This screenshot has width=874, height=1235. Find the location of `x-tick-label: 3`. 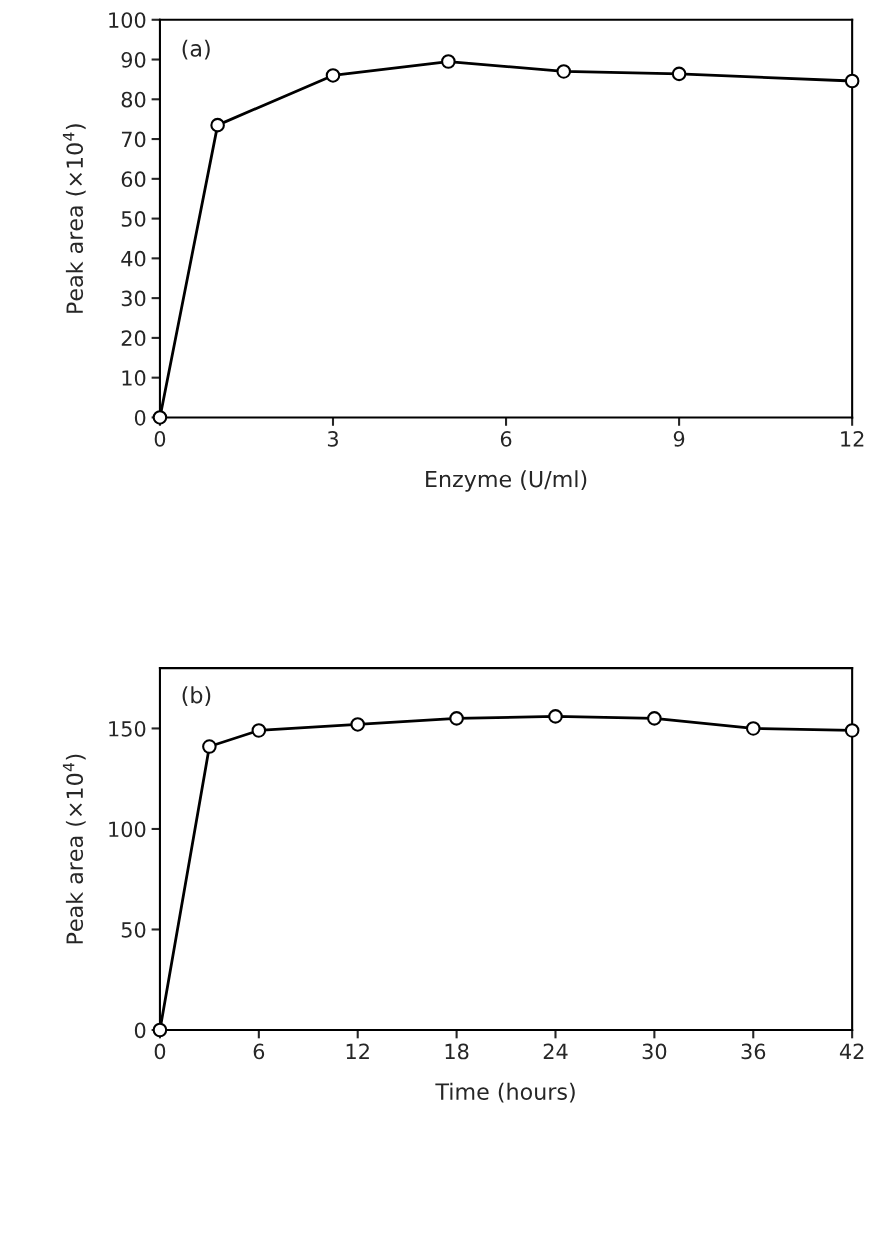

x-tick-label: 3 is located at coordinates (332, 438).